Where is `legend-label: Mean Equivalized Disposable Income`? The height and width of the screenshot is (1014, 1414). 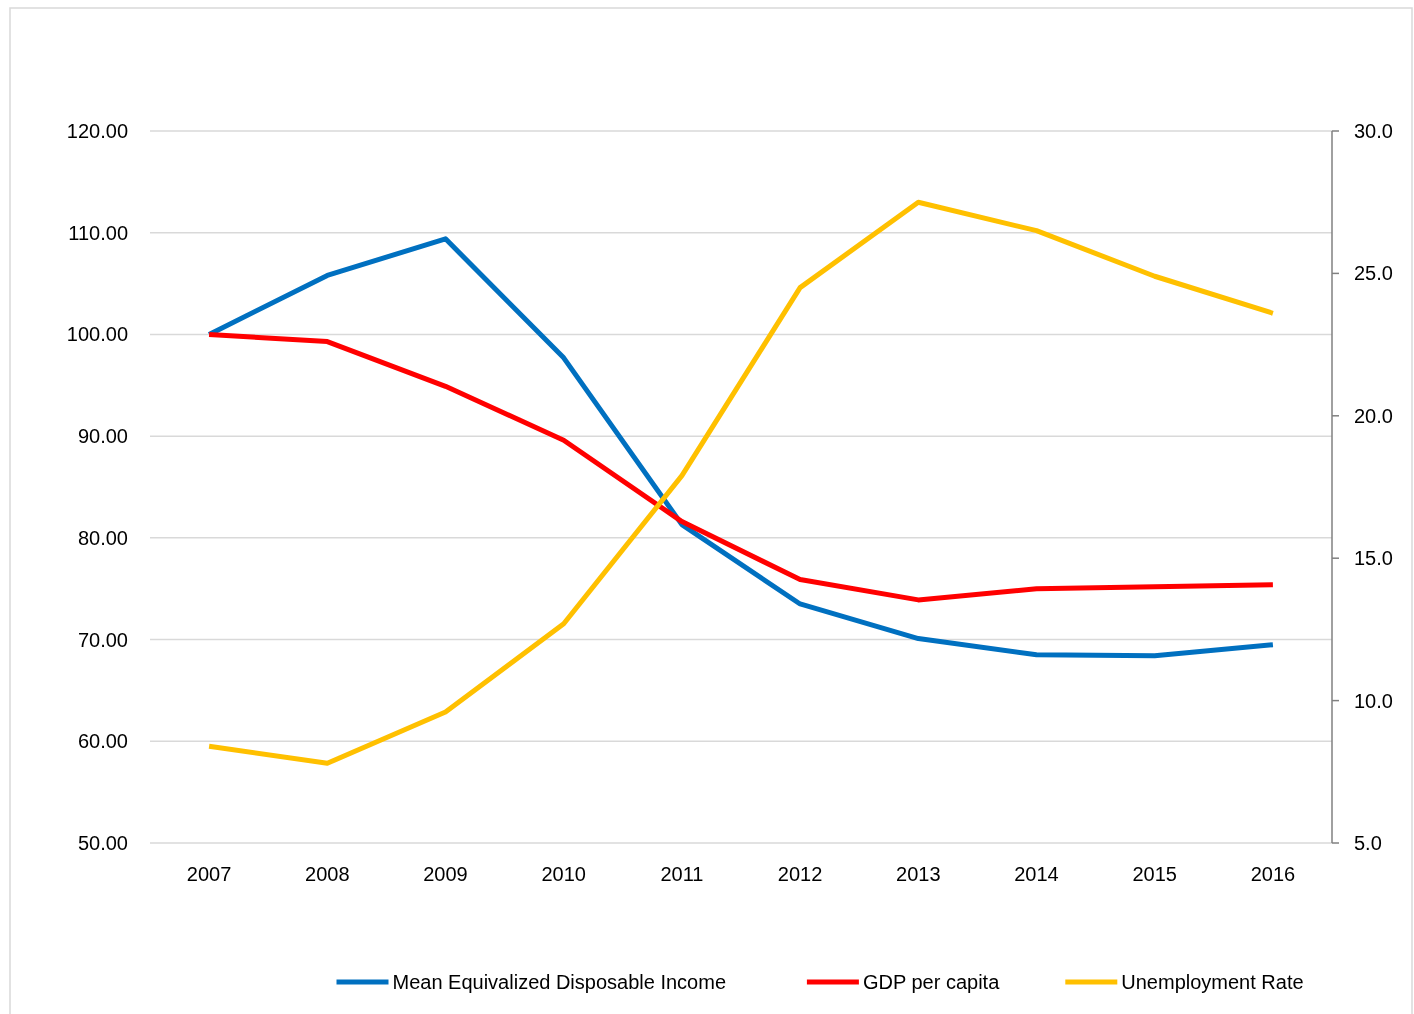
legend-label: Mean Equivalized Disposable Income is located at coordinates (559, 982).